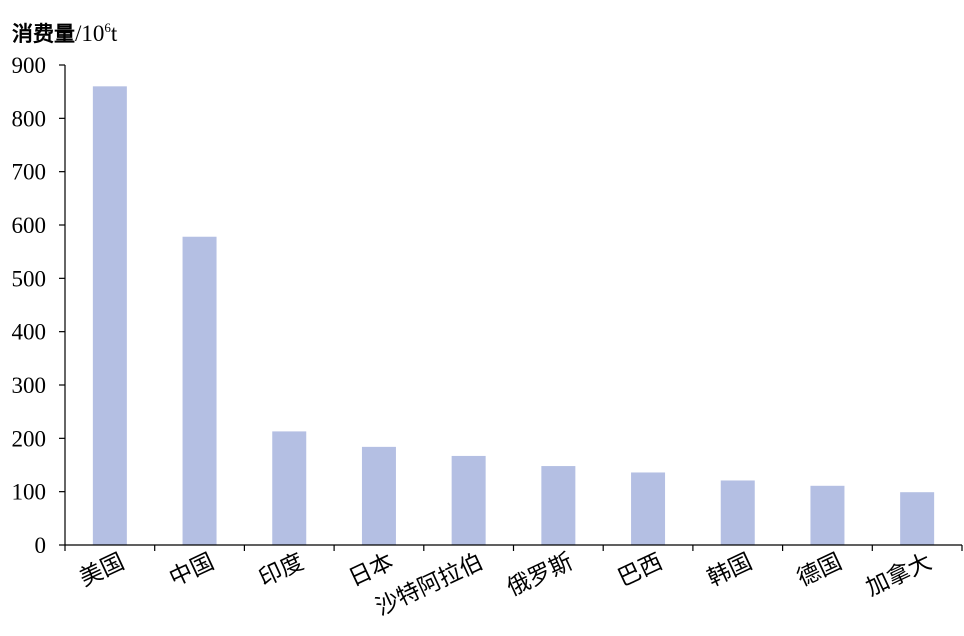 Image resolution: width=964 pixels, height=636 pixels. I want to click on x-tick-label: 巴西, so click(640, 570).